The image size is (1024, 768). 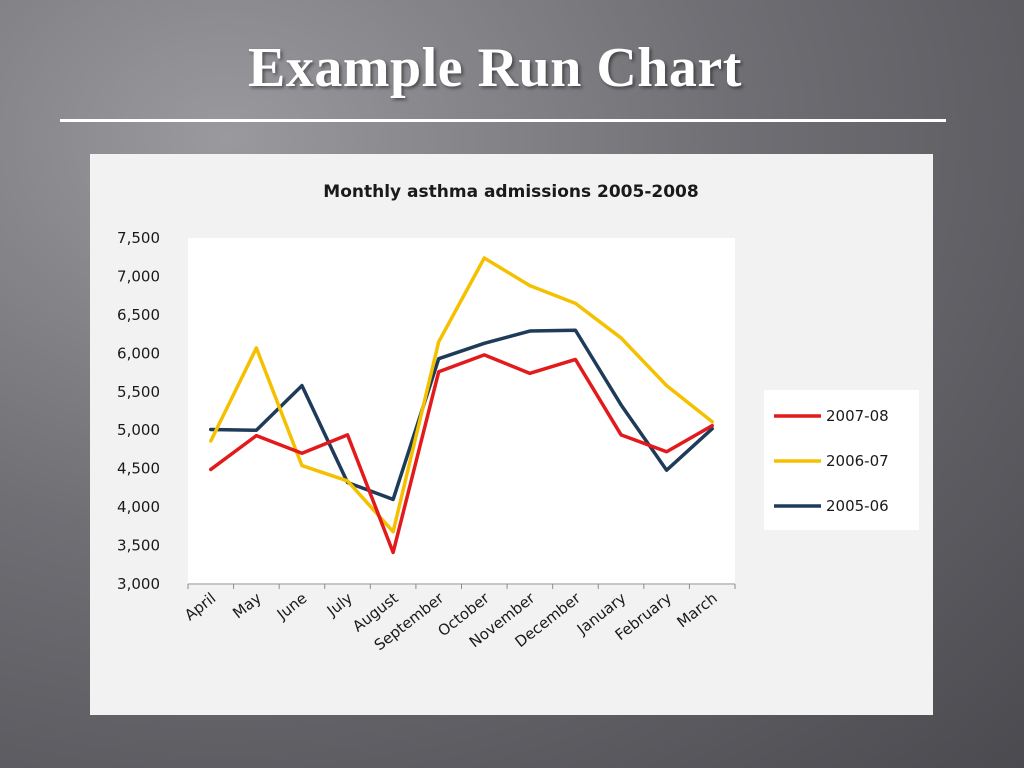 I want to click on y-tick-label: 6,500, so click(x=138, y=315).